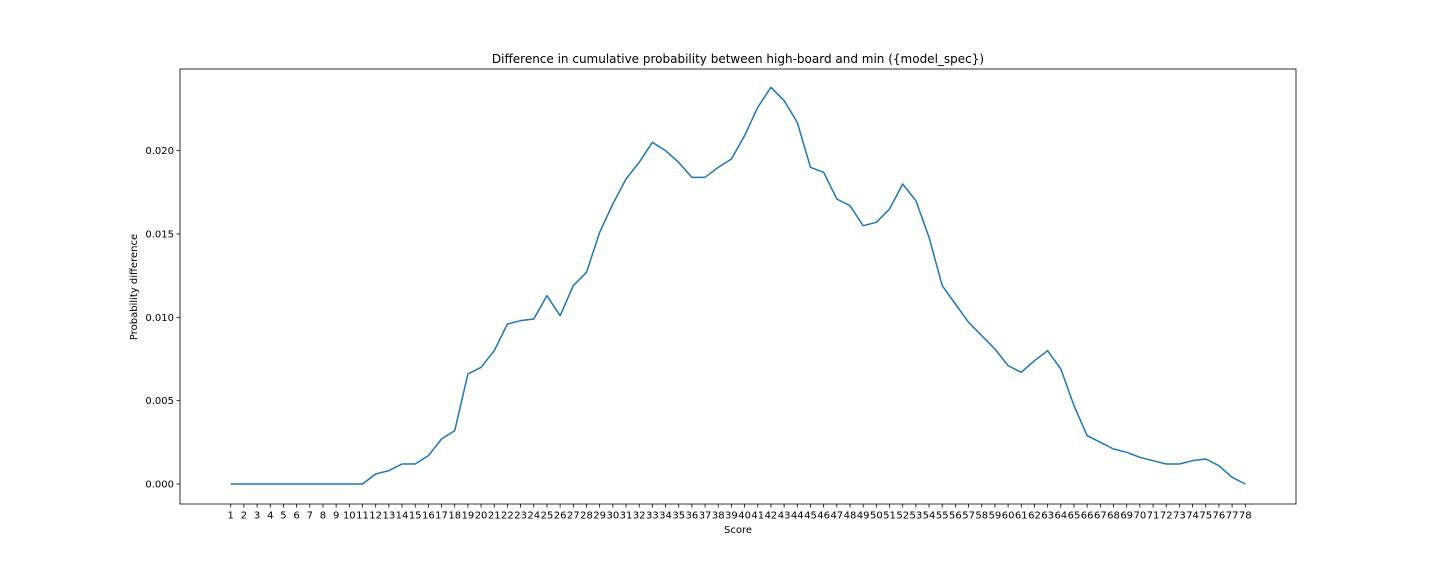  I want to click on x-tick-label: 64, so click(1060, 516).